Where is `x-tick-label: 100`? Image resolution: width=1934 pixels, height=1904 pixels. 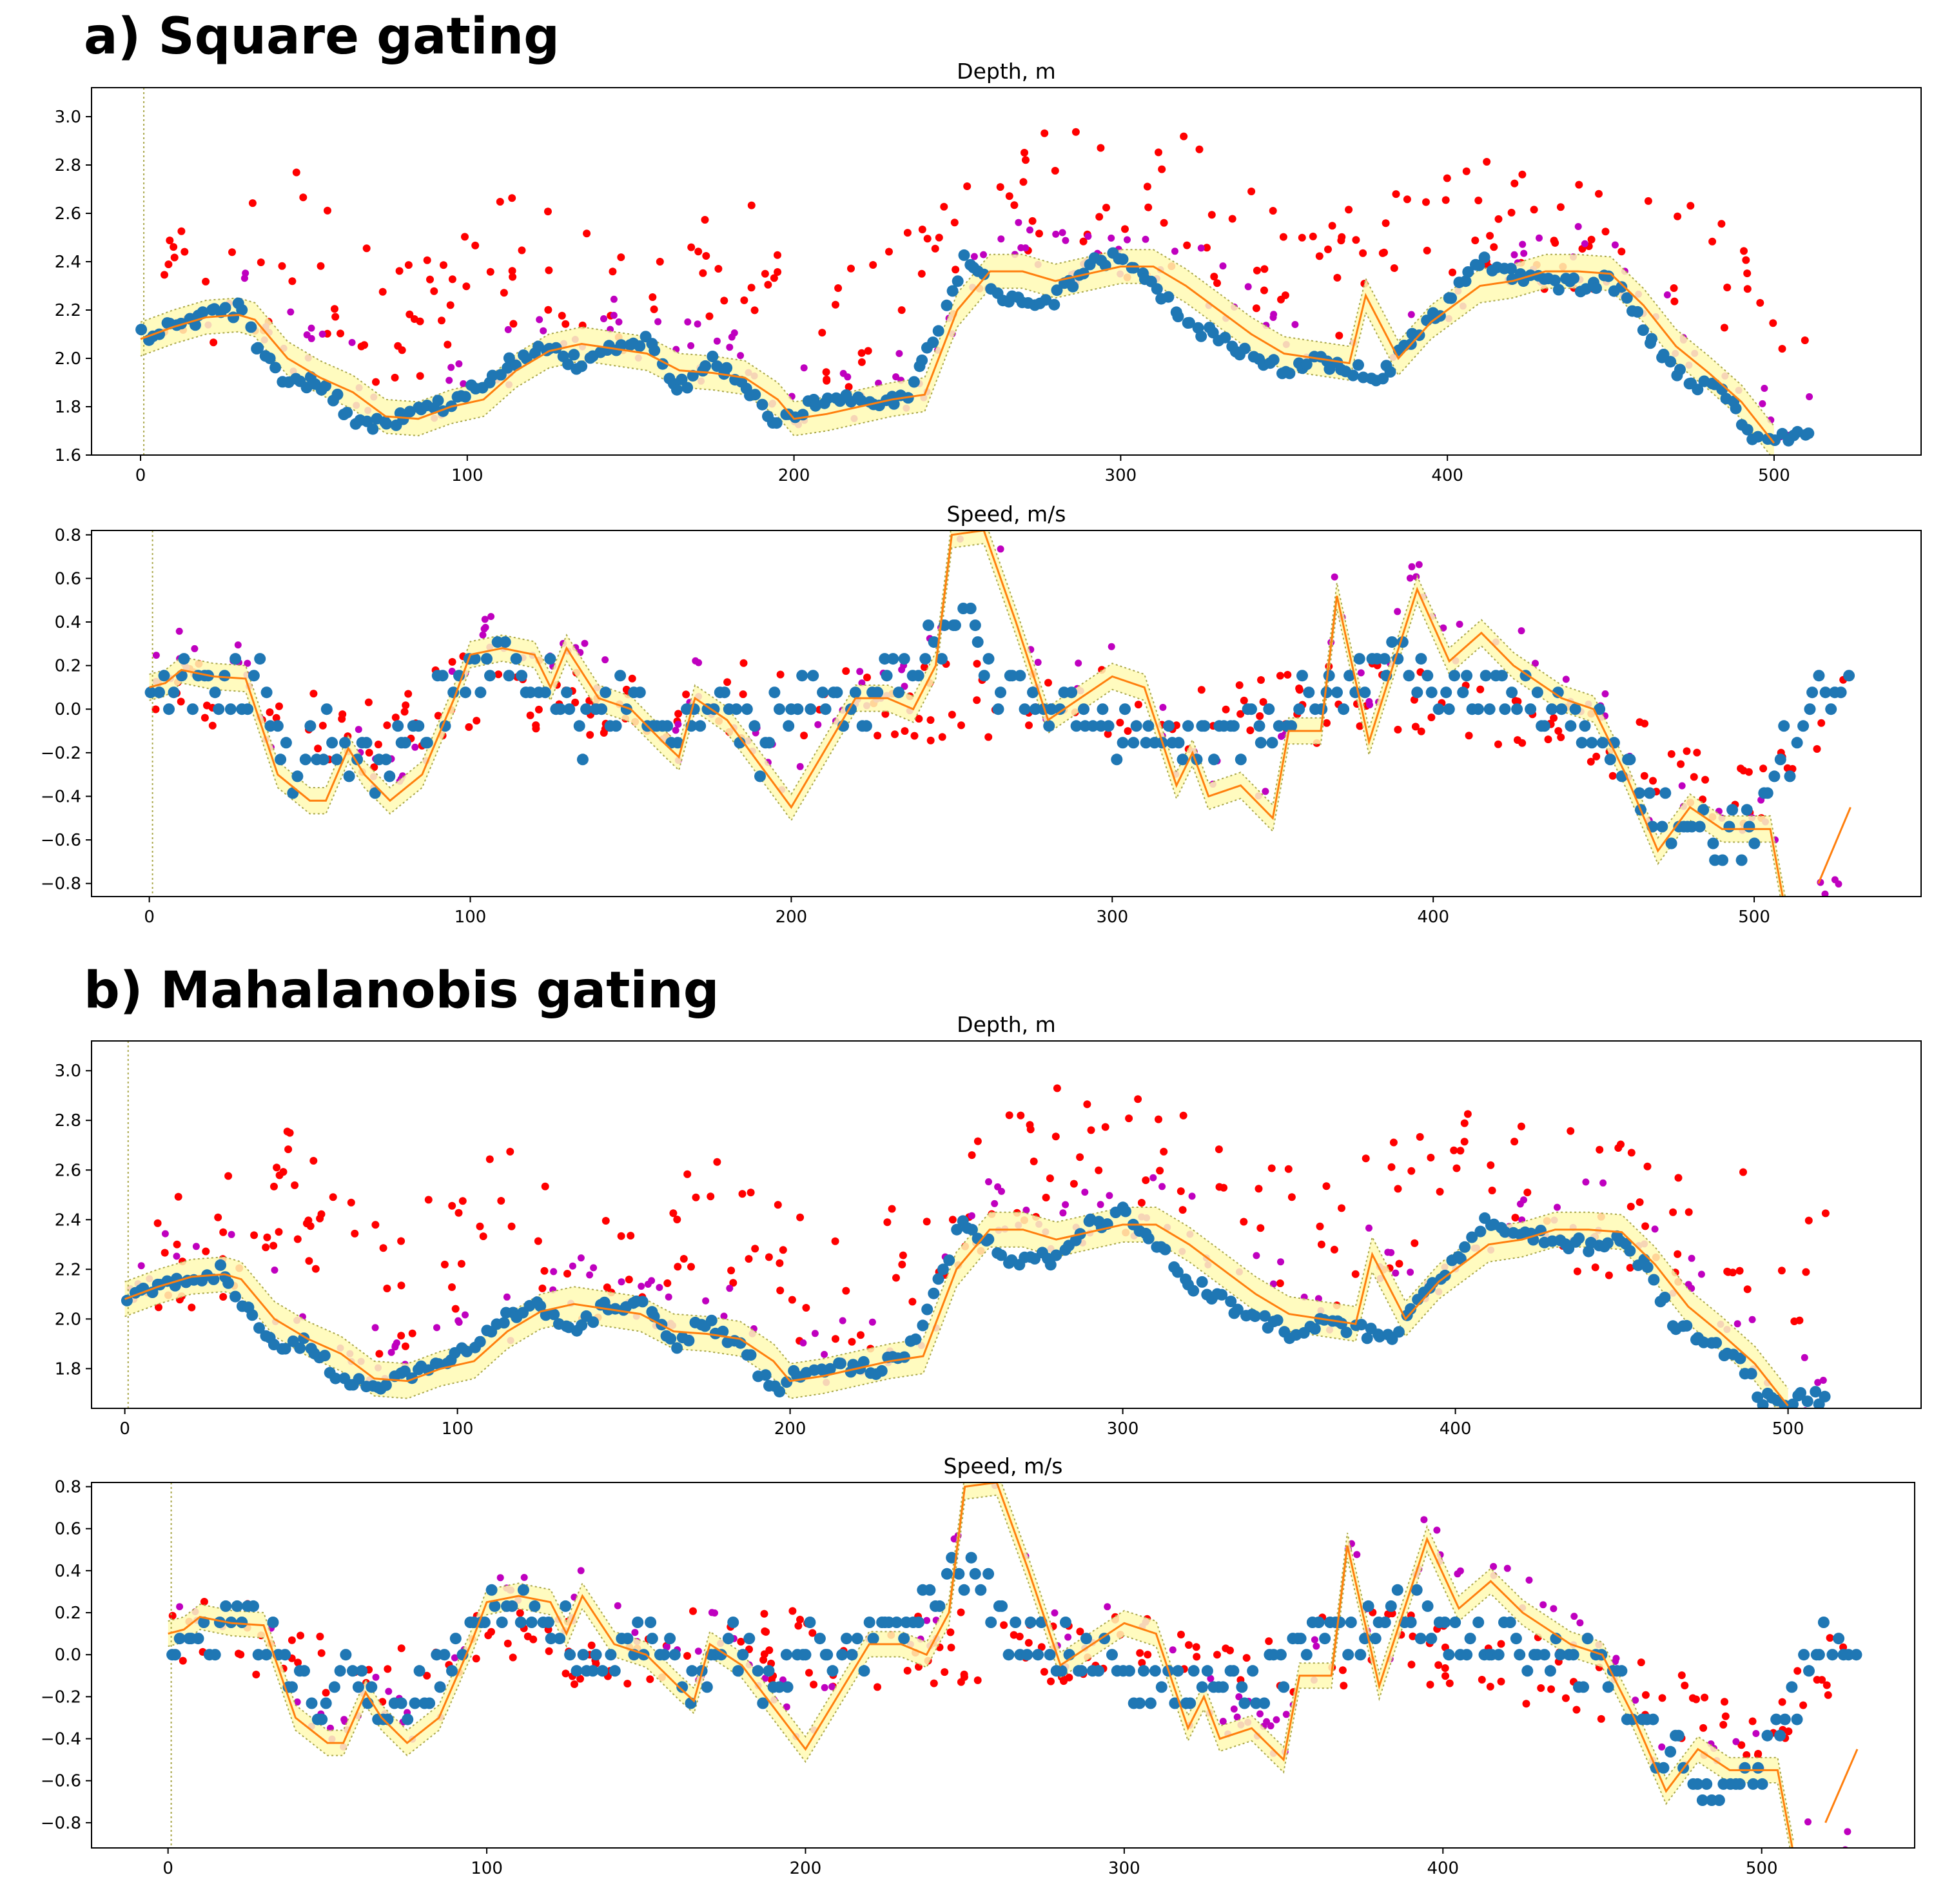
x-tick-label: 100 is located at coordinates (487, 1869).